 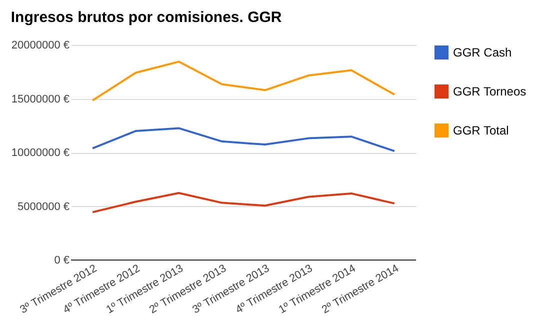 I want to click on legend-label: GGR Torneos, so click(x=489, y=91).